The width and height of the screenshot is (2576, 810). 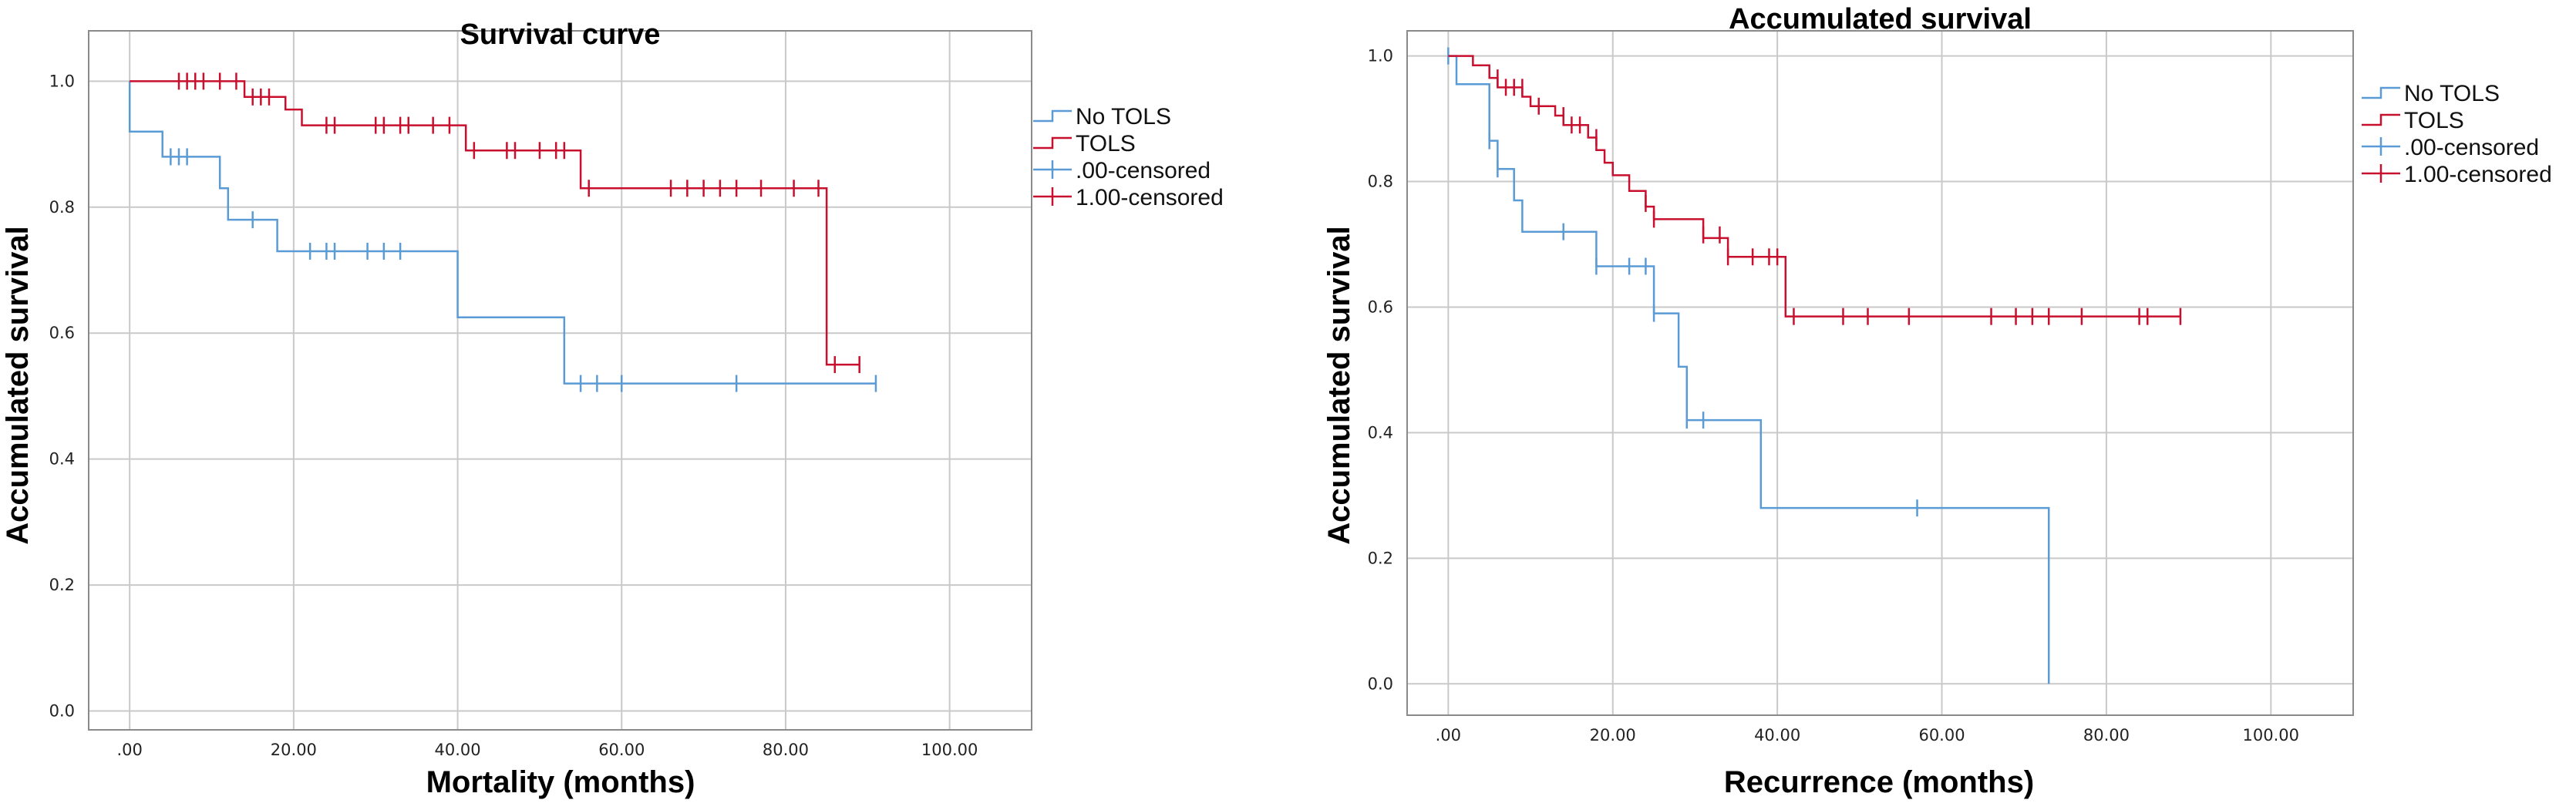 I want to click on series-line-no-tols, so click(x=502, y=233).